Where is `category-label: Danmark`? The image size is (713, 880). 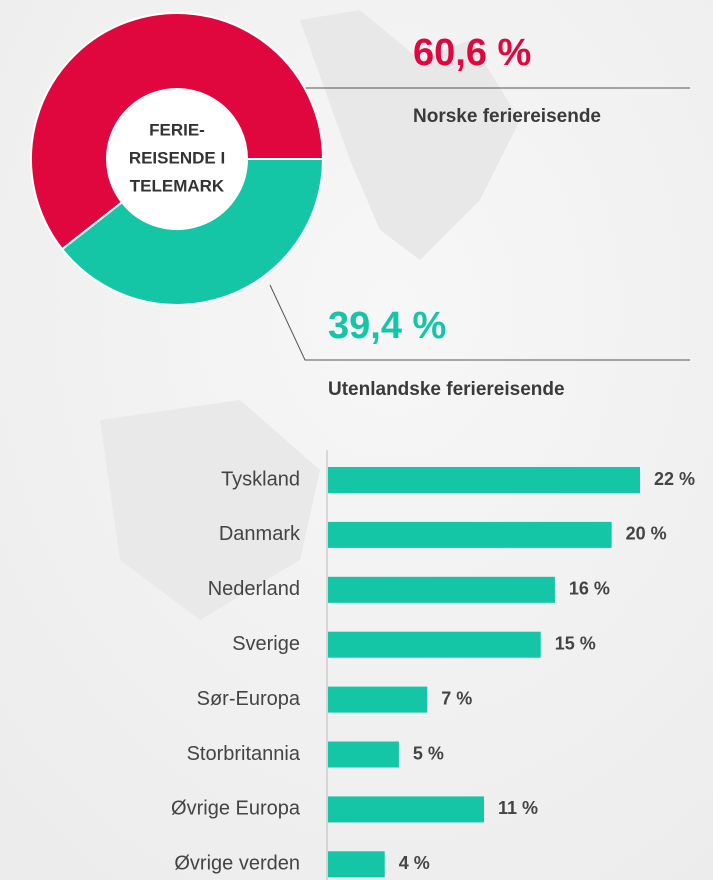
category-label: Danmark is located at coordinates (260, 534).